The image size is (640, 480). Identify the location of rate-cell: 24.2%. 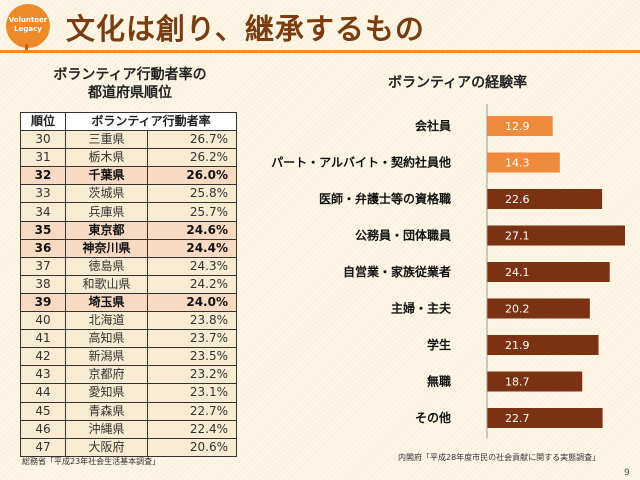
(192, 284).